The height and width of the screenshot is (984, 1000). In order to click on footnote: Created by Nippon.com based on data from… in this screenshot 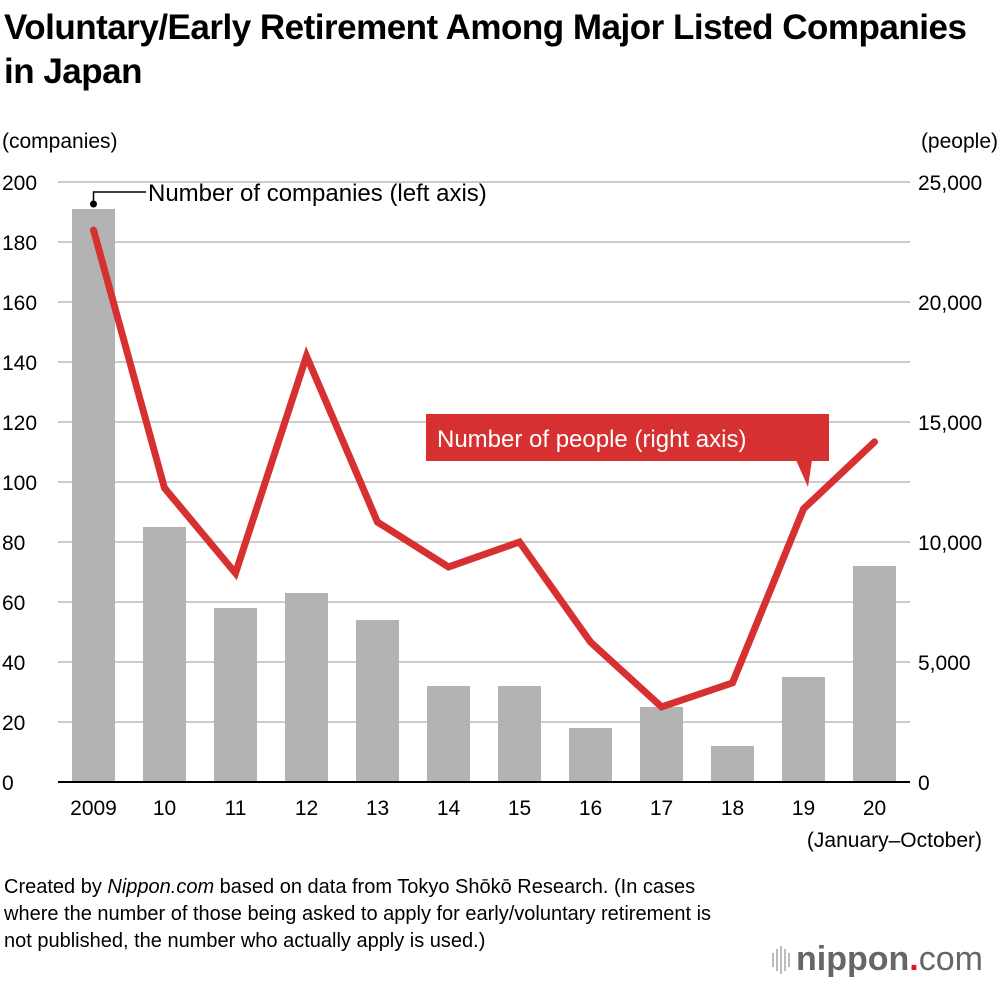, I will do `click(374, 914)`.